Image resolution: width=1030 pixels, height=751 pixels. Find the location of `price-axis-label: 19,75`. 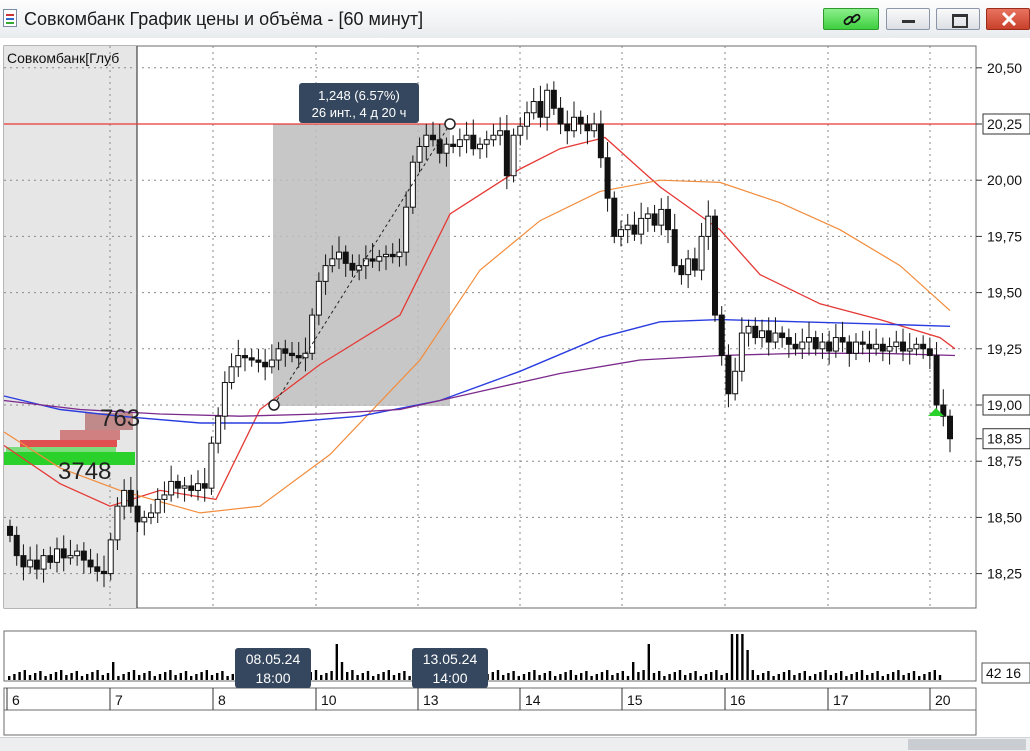

price-axis-label: 19,75 is located at coordinates (1004, 236).